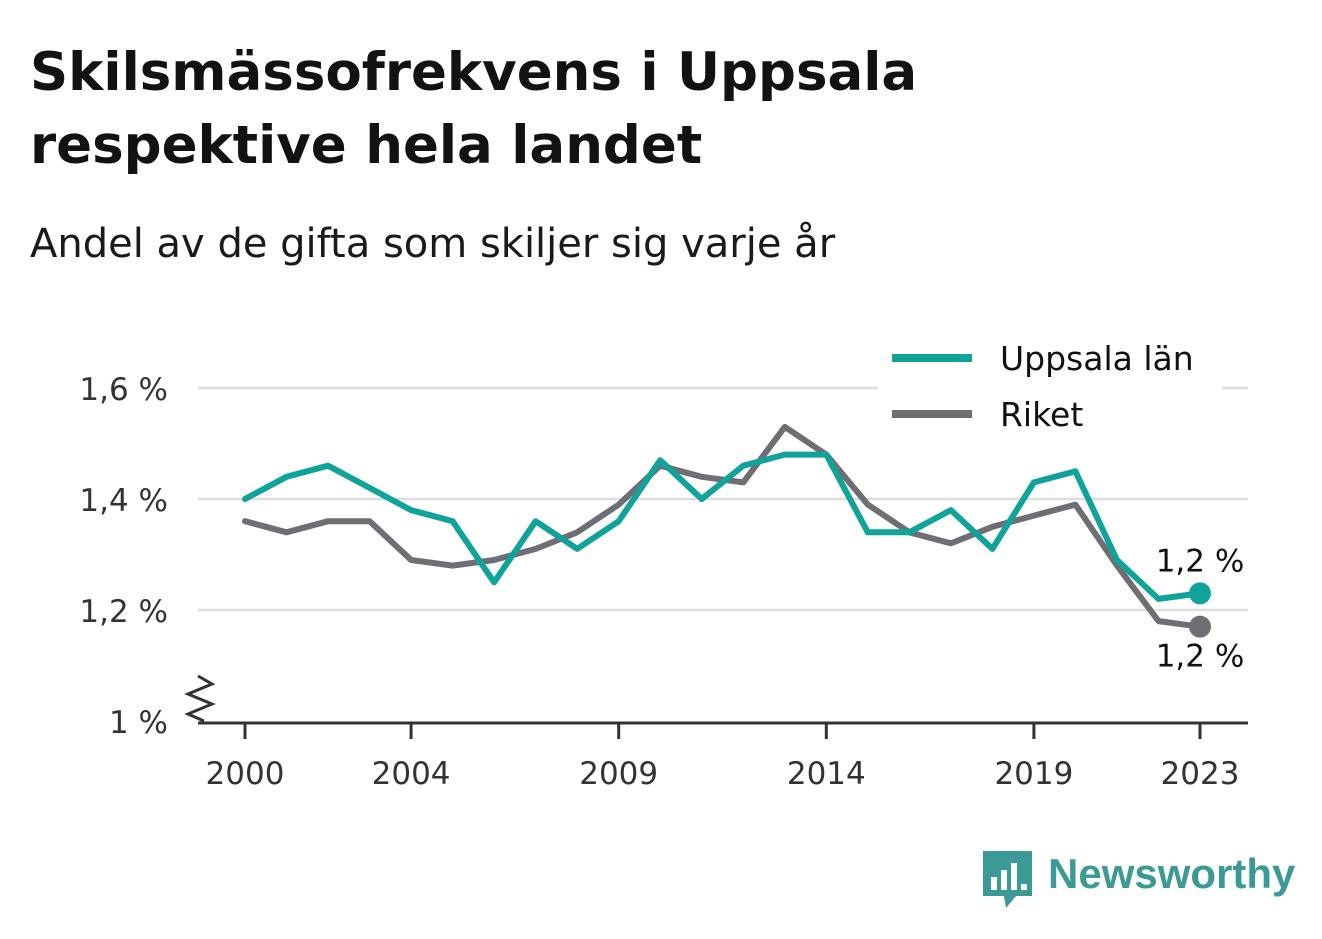 The image size is (1322, 939). What do you see at coordinates (618, 774) in the screenshot?
I see `x-tick-label: 2009` at bounding box center [618, 774].